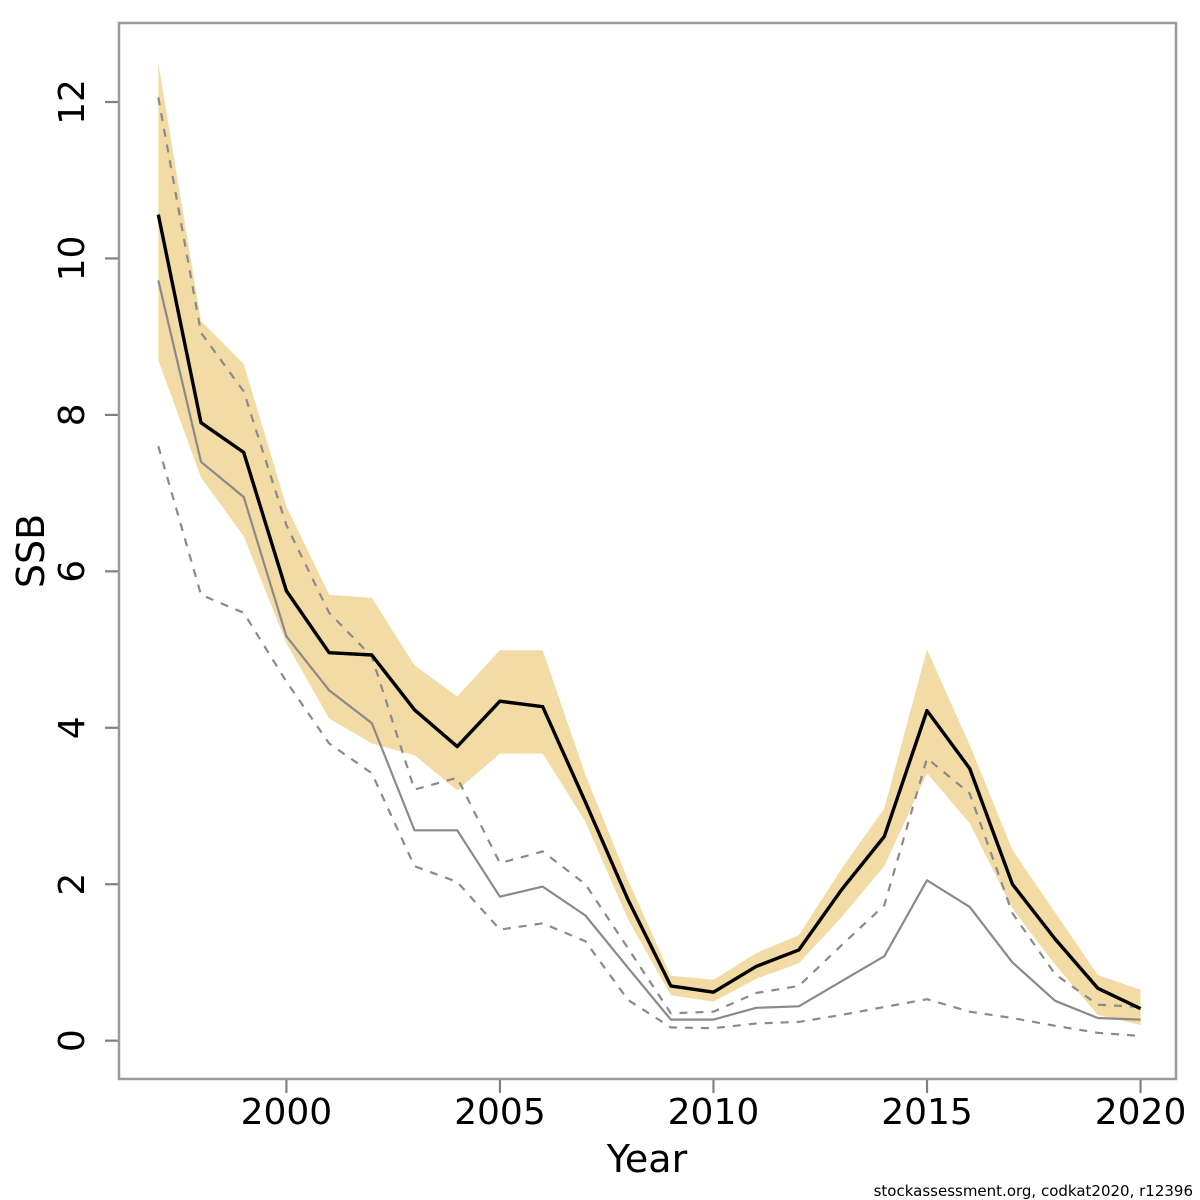  Describe the element at coordinates (647, 1159) in the screenshot. I see `x-axis-title: Year` at that location.